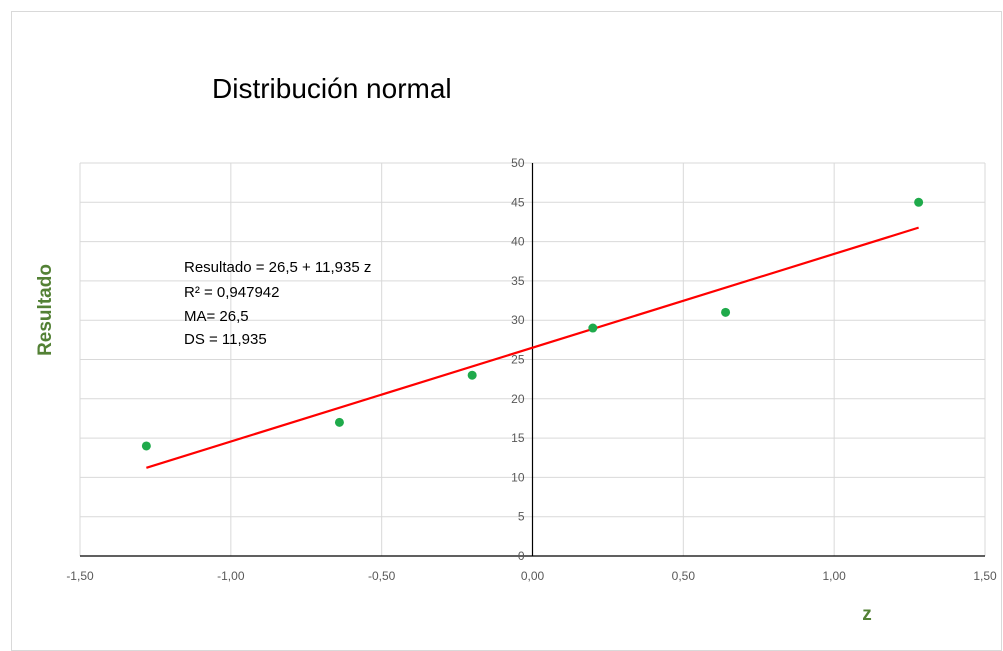  I want to click on y-tick-label: 30, so click(518, 320).